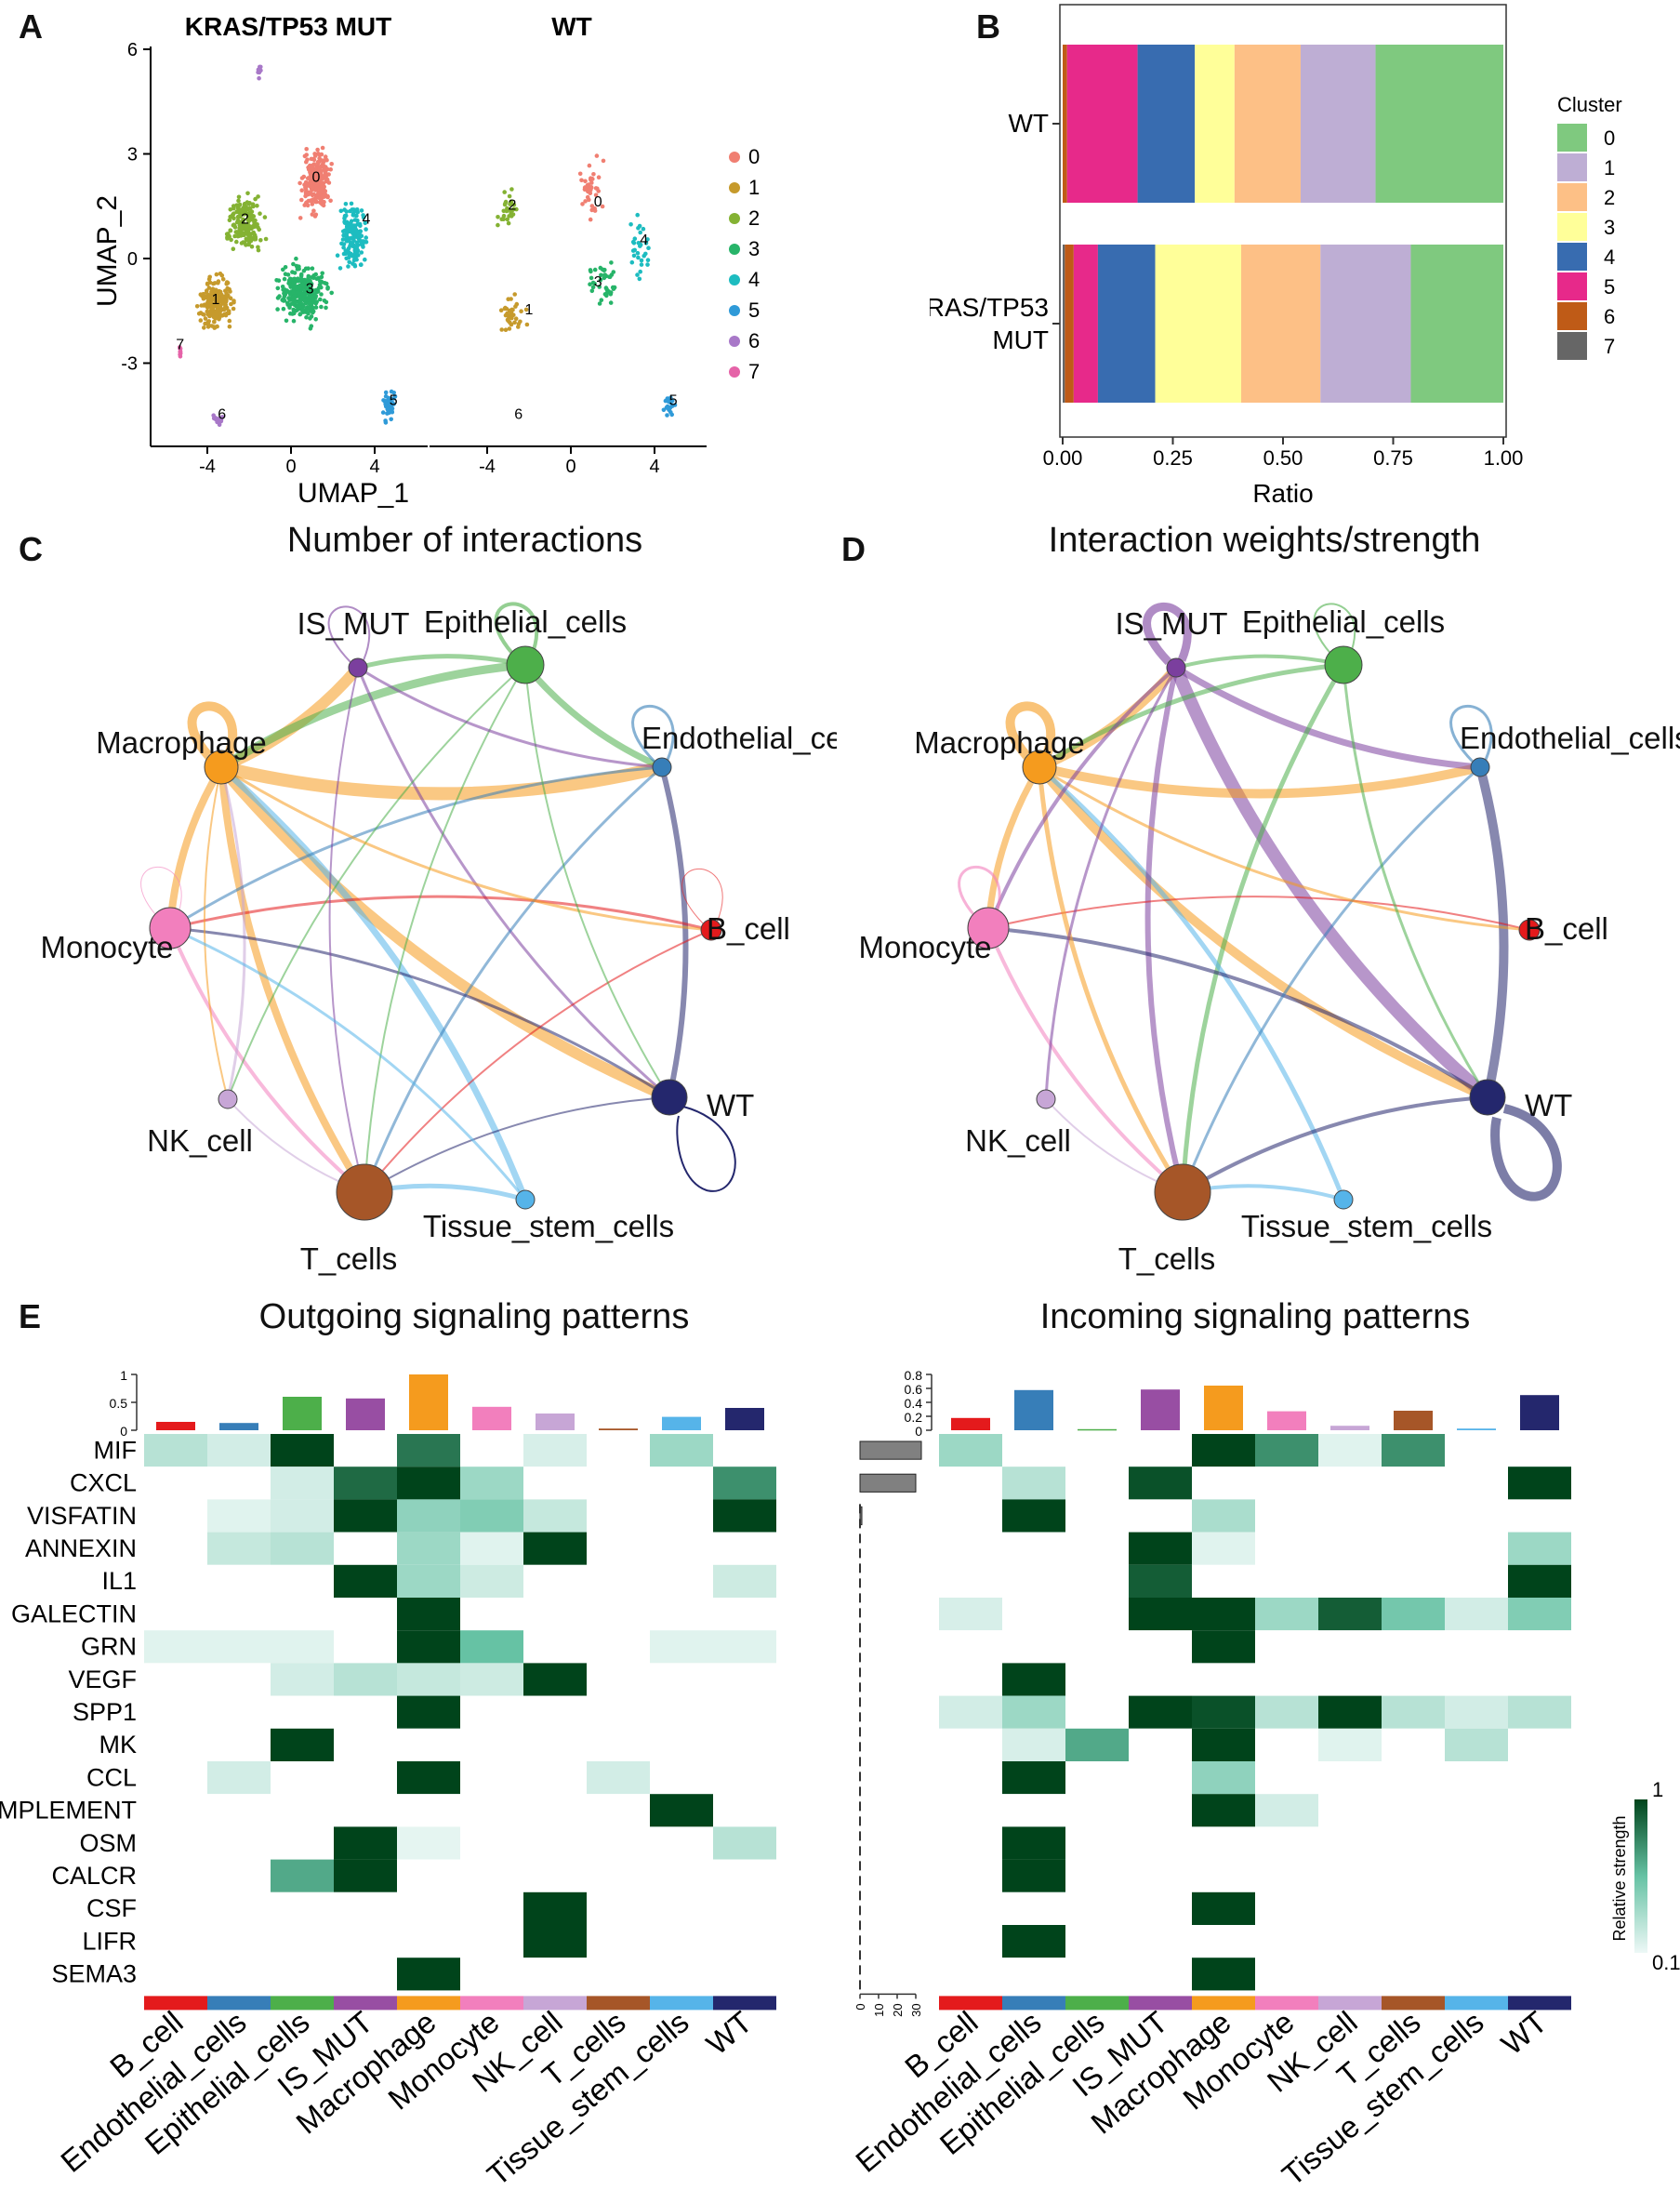 Image resolution: width=1680 pixels, height=2190 pixels. What do you see at coordinates (132, 156) in the screenshot?
I see `umap-ytick: 3` at bounding box center [132, 156].